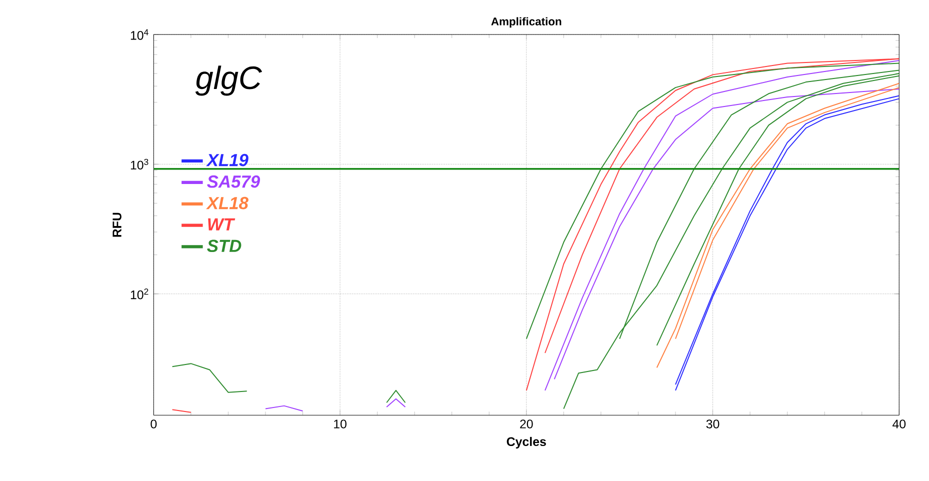 This screenshot has height=481, width=929. Describe the element at coordinates (526, 424) in the screenshot. I see `x-tick-label: 20` at that location.